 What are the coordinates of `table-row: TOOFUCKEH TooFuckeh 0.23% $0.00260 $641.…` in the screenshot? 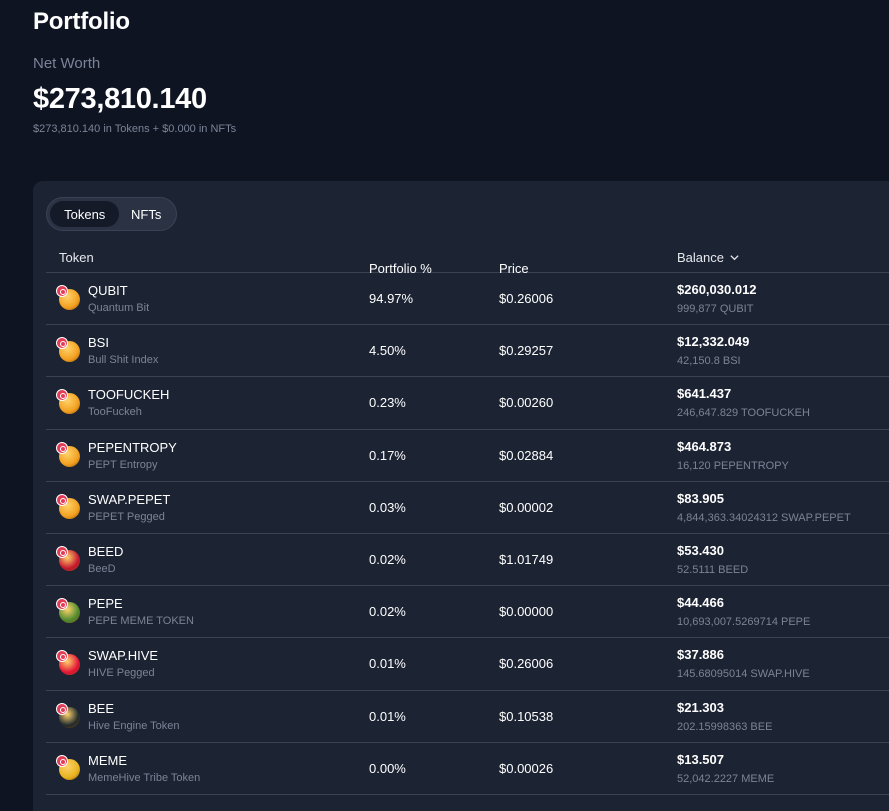 It's located at (467, 403).